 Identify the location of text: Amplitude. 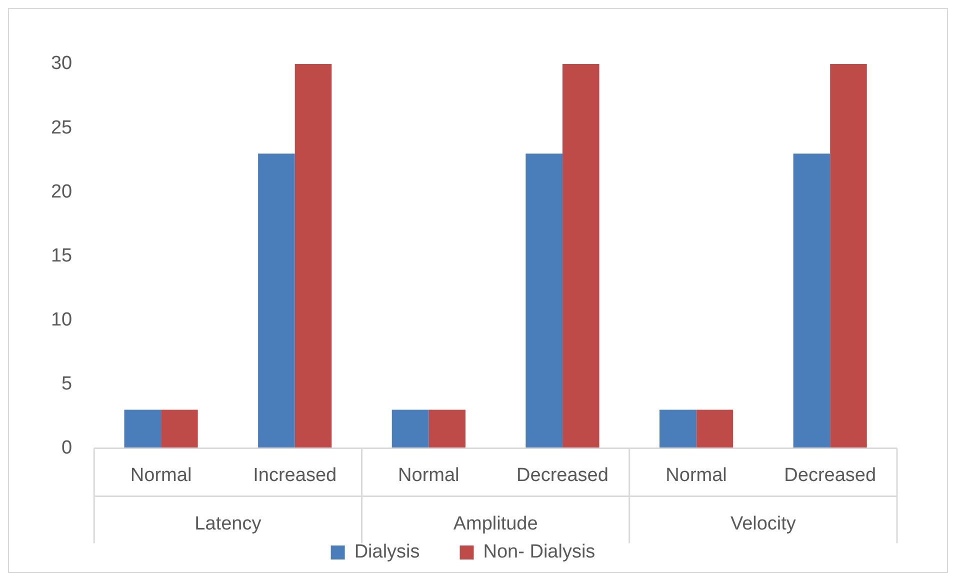
(495, 523).